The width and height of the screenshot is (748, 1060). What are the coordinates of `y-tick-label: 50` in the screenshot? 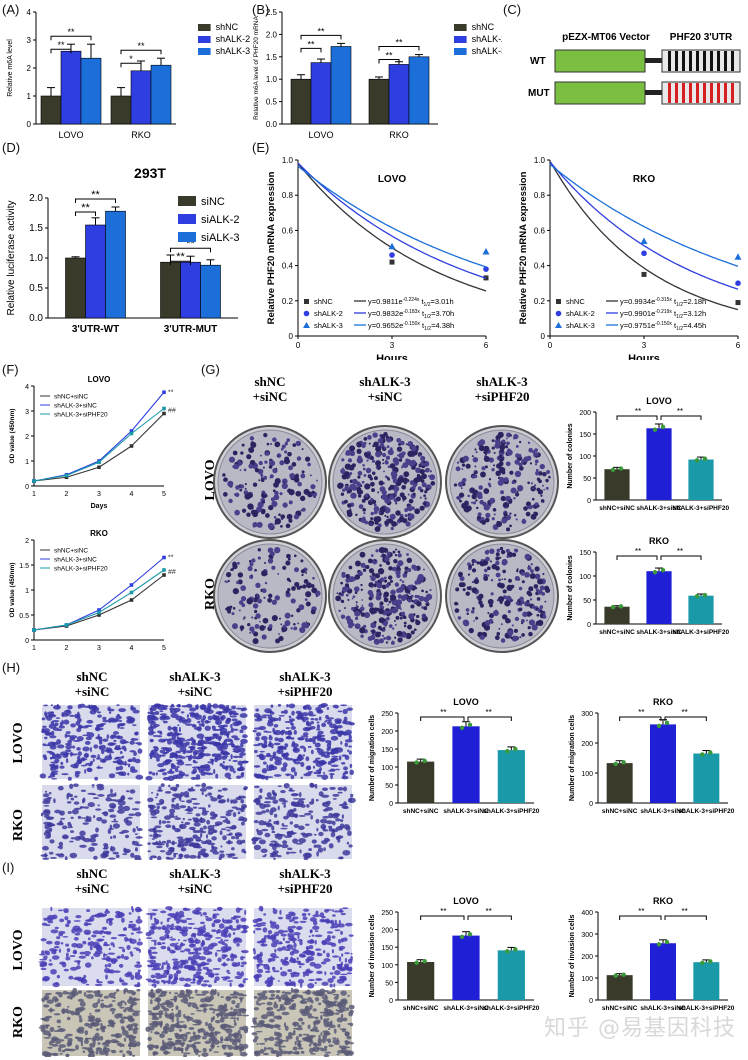 It's located at (587, 601).